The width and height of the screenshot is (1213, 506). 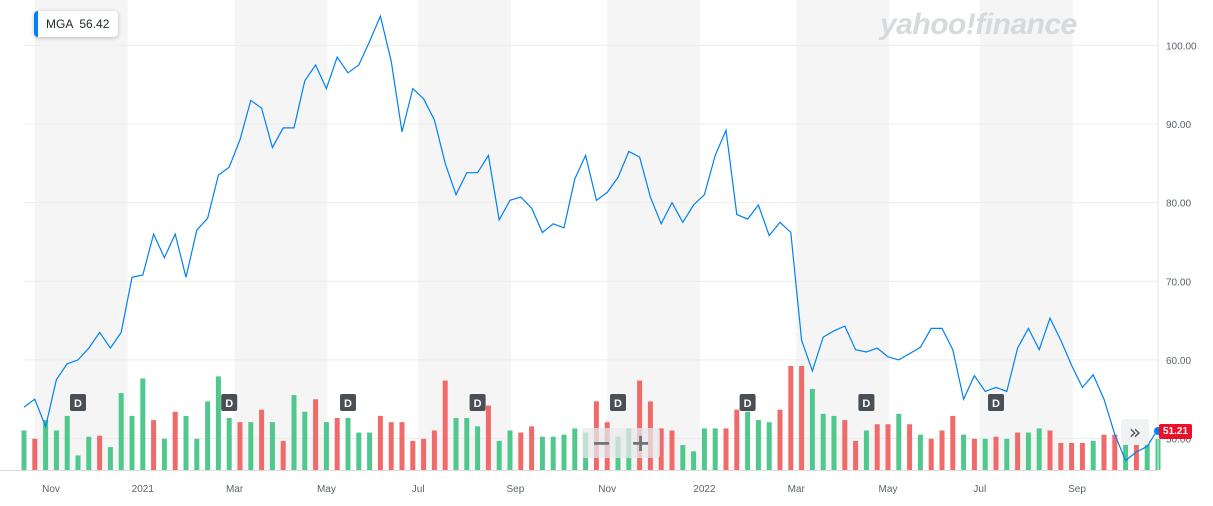 I want to click on zoom-in-button: +, so click(x=640, y=443).